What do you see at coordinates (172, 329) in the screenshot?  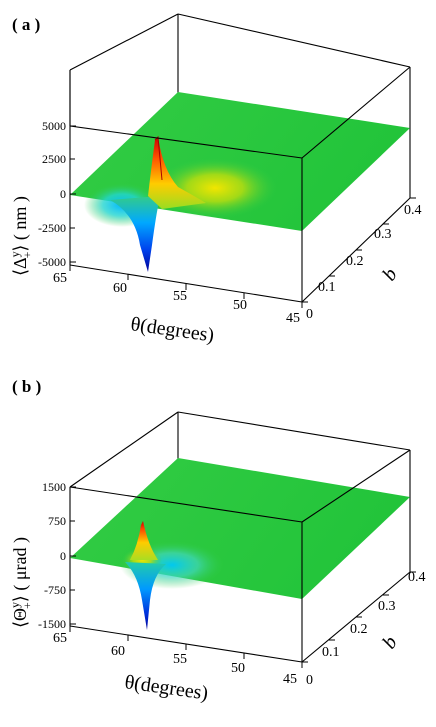 I see `panel-a-xlabel: θ(degrees)` at bounding box center [172, 329].